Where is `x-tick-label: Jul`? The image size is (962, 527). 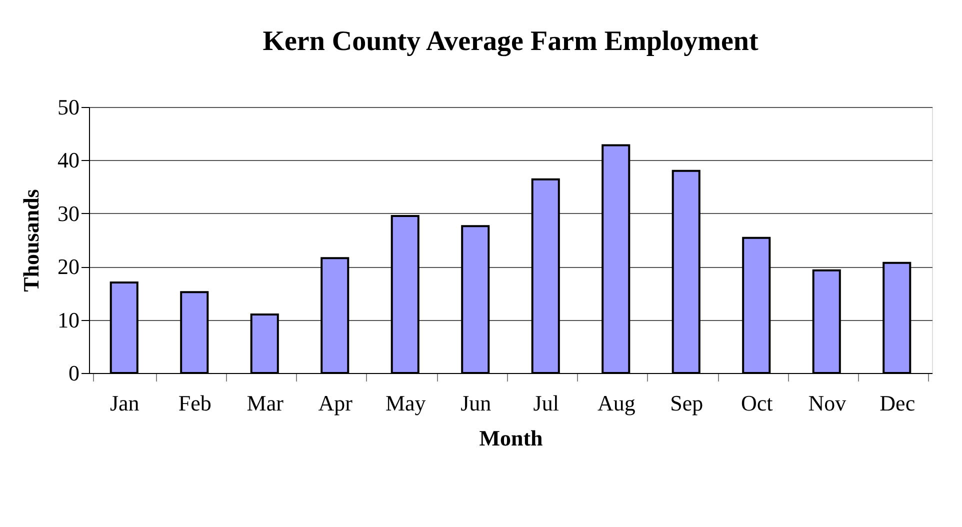 x-tick-label: Jul is located at coordinates (546, 403).